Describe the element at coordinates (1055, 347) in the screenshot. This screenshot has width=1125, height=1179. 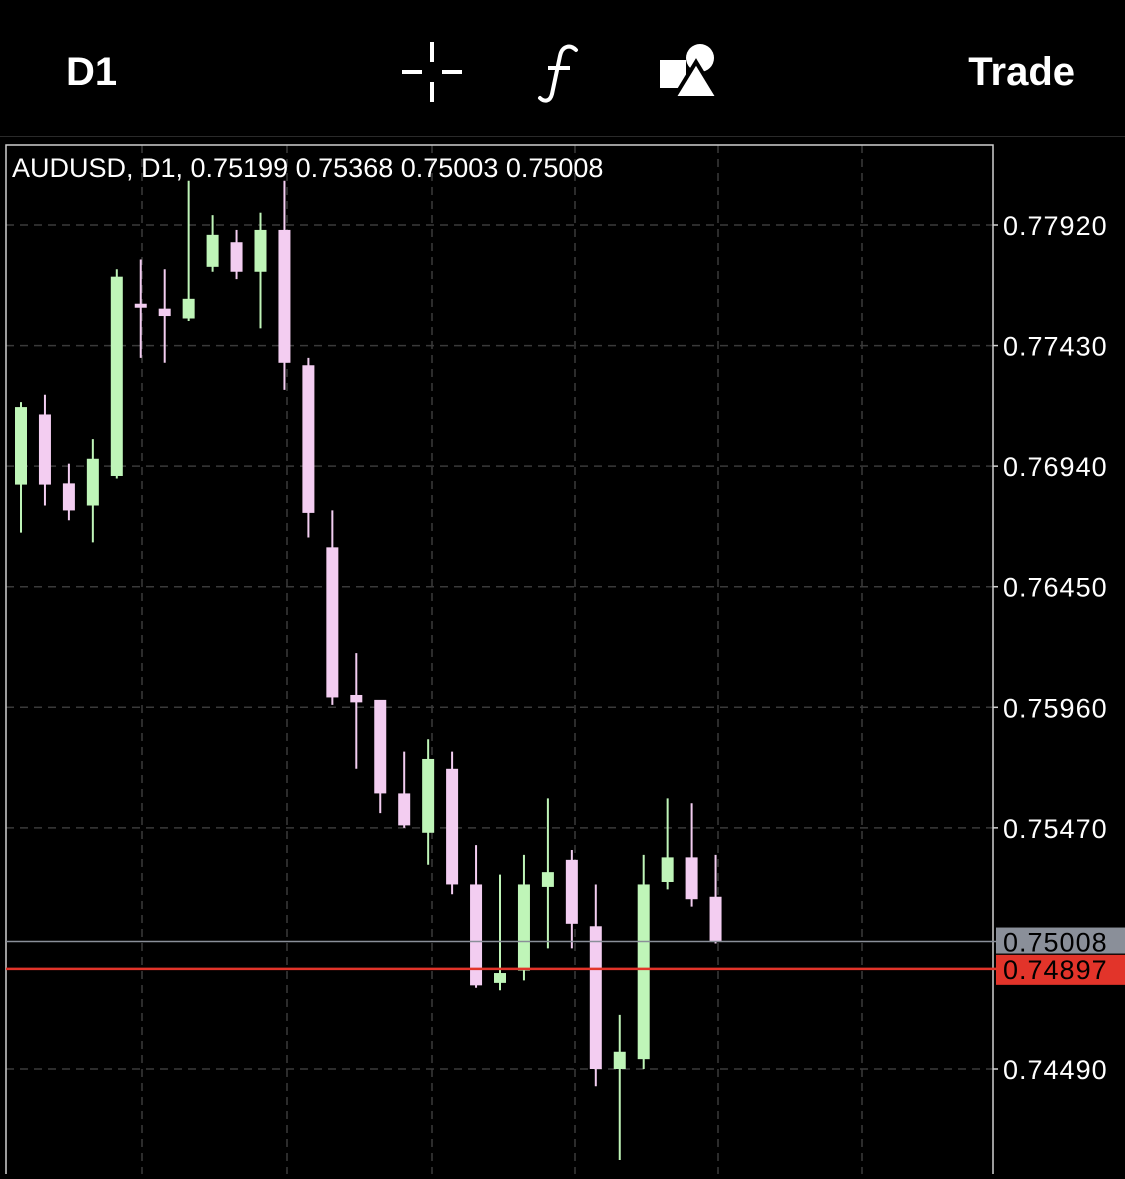
I see `axis-label-1: 0.77430` at that location.